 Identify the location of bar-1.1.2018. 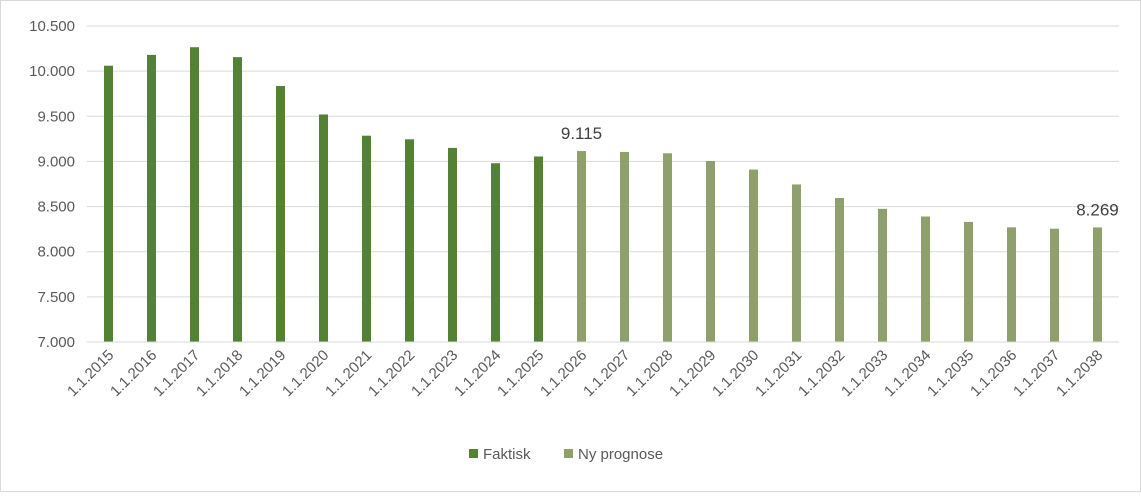
(237, 200).